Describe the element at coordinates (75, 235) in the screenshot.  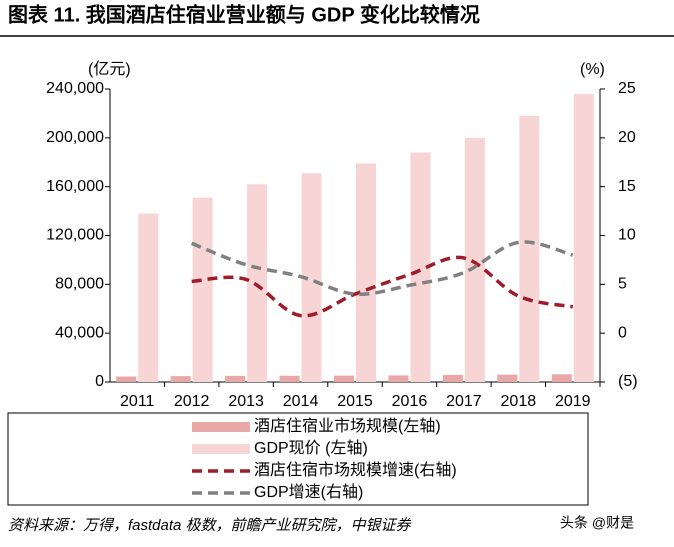
I see `y-tick-label: 120,000` at that location.